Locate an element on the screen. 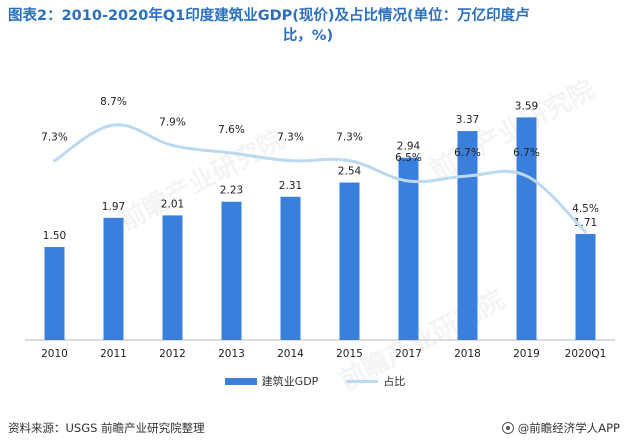 The image size is (630, 447). bar-2018 is located at coordinates (467, 235).